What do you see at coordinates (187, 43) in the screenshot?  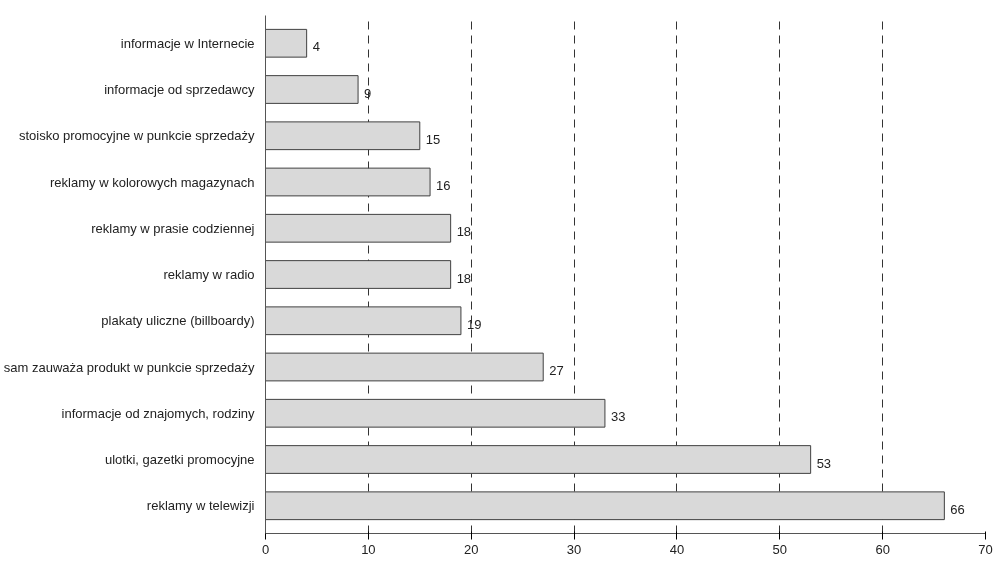 I see `y-tick-label: informacje w Internecie` at bounding box center [187, 43].